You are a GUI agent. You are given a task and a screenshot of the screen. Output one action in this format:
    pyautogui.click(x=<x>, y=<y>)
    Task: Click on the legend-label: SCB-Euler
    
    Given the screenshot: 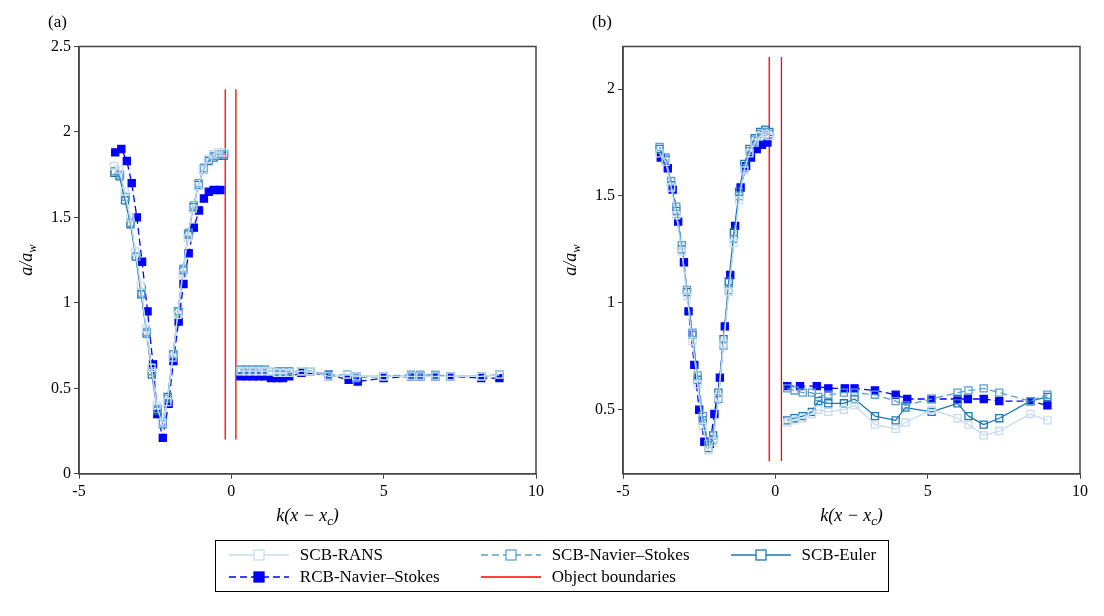 What is the action you would take?
    pyautogui.click(x=839, y=555)
    